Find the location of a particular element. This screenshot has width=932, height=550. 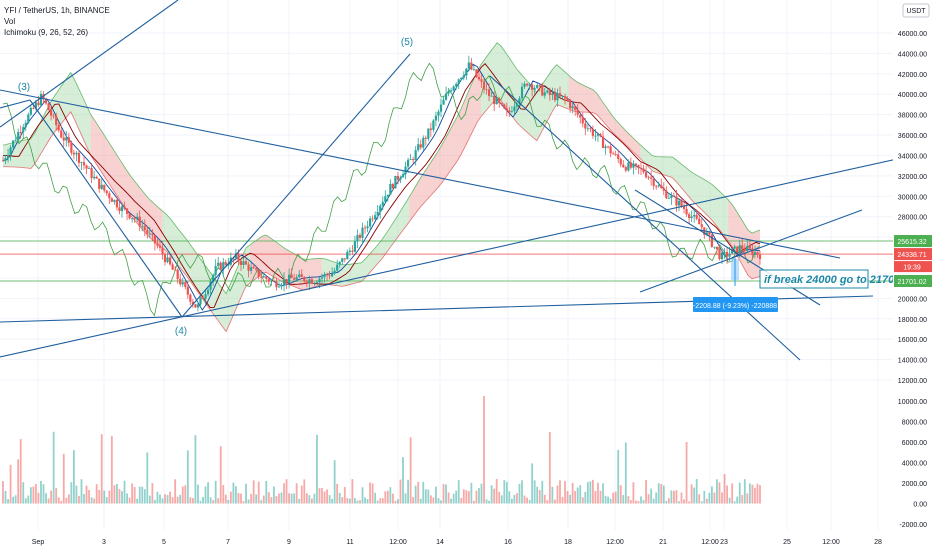

currency-badge is located at coordinates (916, 10).